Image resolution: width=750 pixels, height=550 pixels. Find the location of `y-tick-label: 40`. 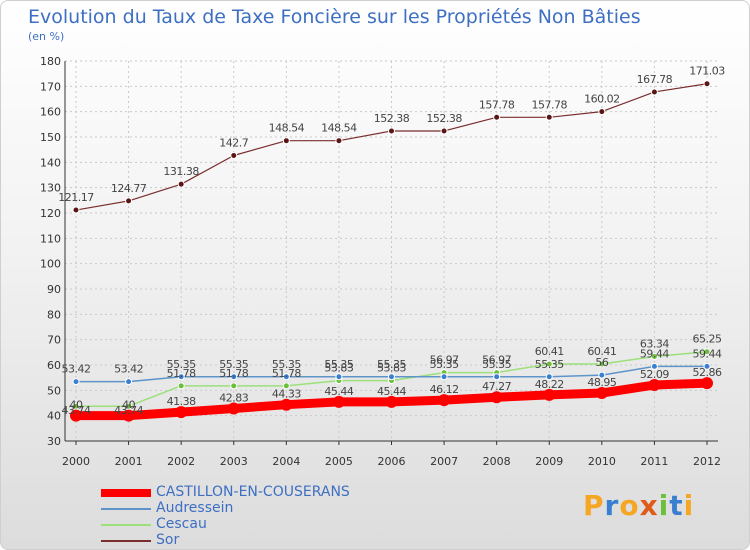

y-tick-label: 40 is located at coordinates (54, 416).